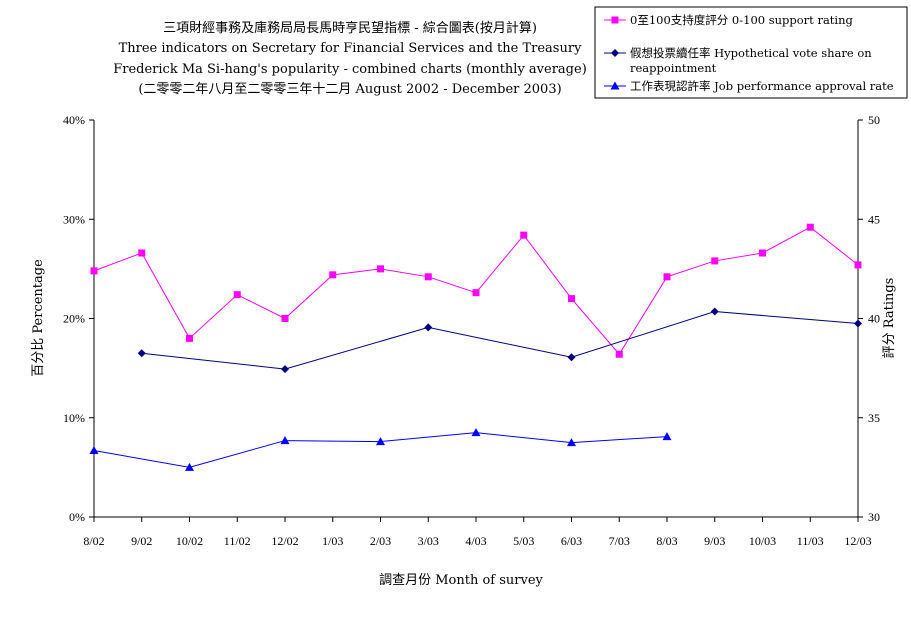  Describe the element at coordinates (615, 53) in the screenshot. I see `legend-marker-vote-share` at that location.